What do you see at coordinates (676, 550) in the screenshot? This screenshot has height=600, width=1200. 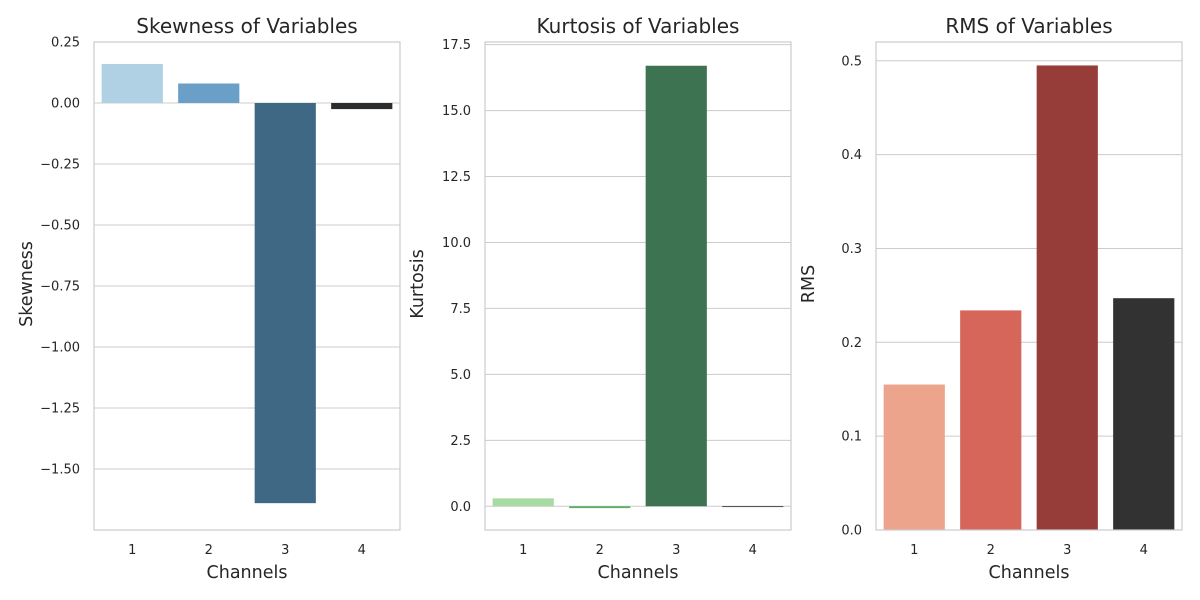 I see `kurtosis-xtick-label: 3` at bounding box center [676, 550].